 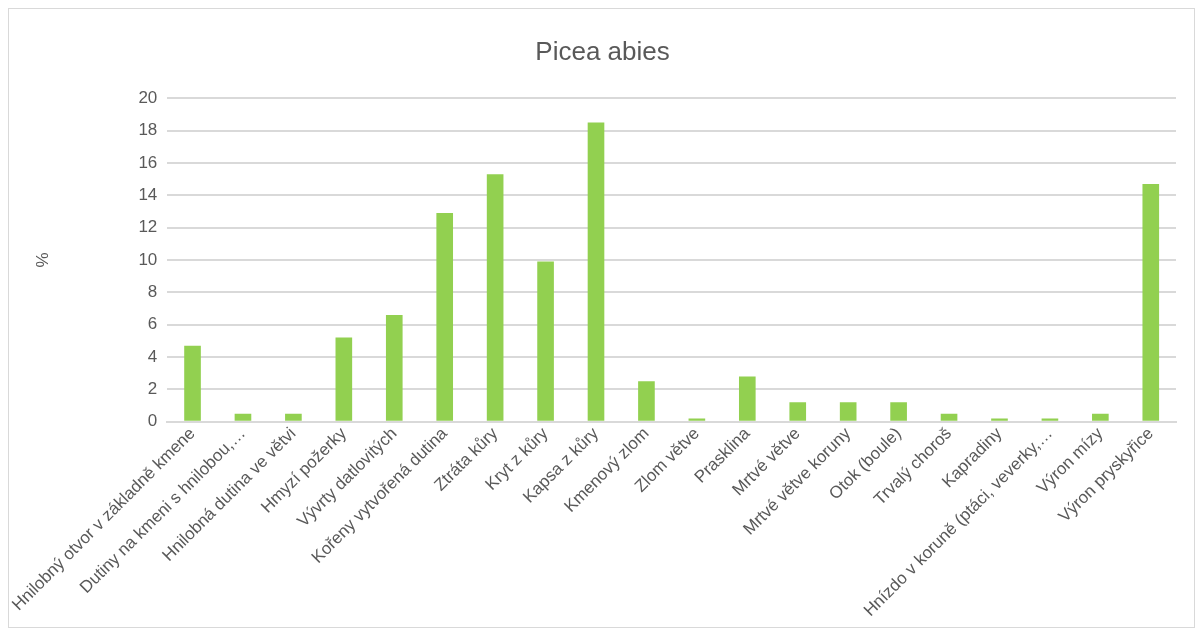 What do you see at coordinates (152, 421) in the screenshot?
I see `y-tick-label: 0` at bounding box center [152, 421].